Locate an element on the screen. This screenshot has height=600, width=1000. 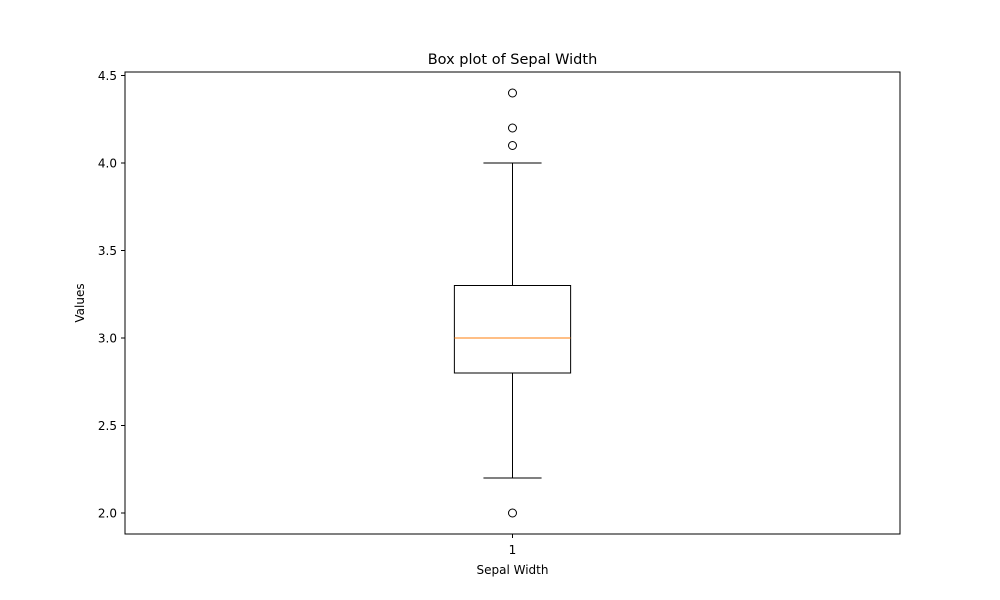
y-tick-label: 2.0 is located at coordinates (107, 513).